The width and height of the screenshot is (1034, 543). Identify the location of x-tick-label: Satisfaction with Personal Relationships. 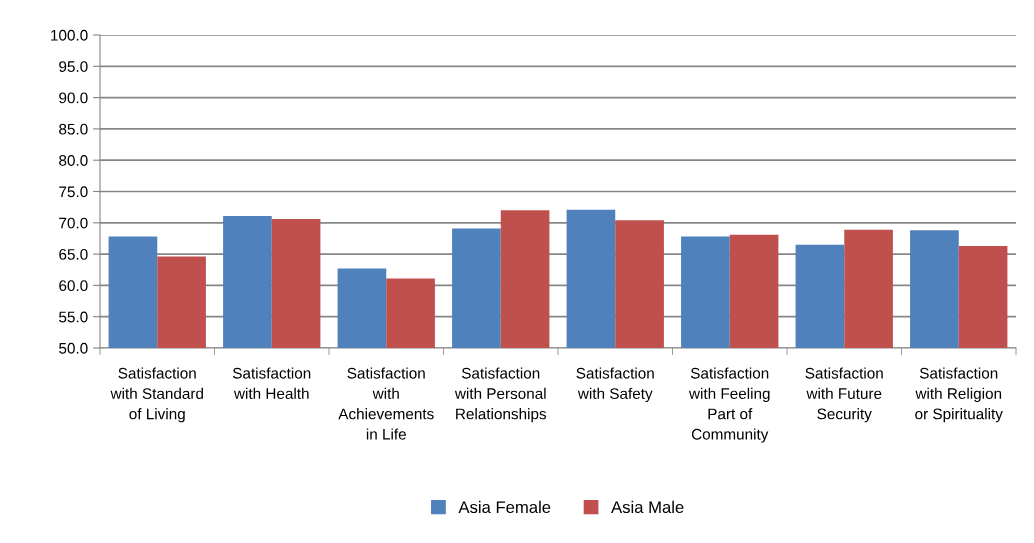
(500, 395).